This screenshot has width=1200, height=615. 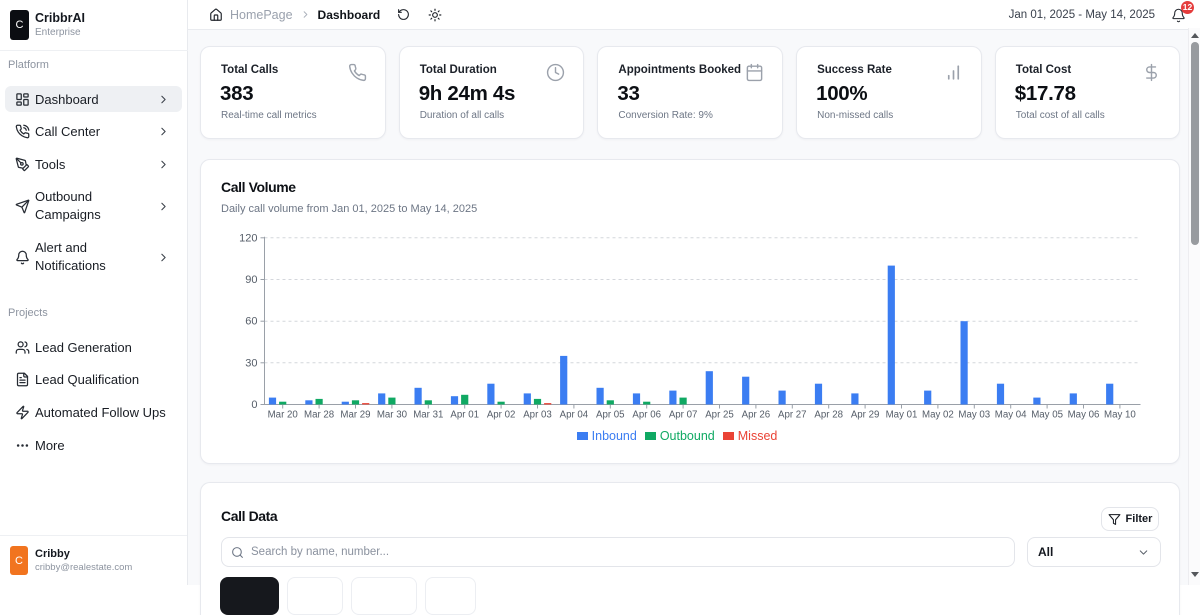 What do you see at coordinates (248, 238) in the screenshot?
I see `svg-text: 120` at bounding box center [248, 238].